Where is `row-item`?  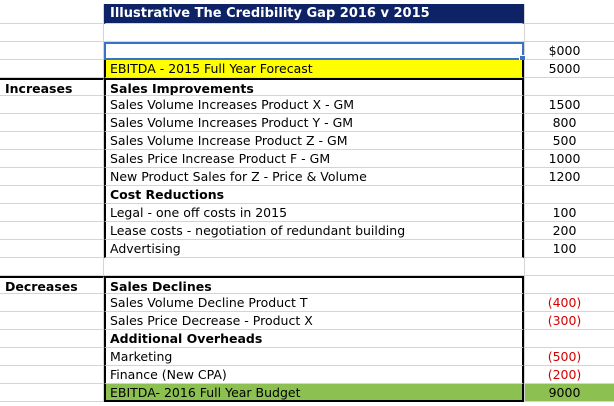 row-item is located at coordinates (314, 267).